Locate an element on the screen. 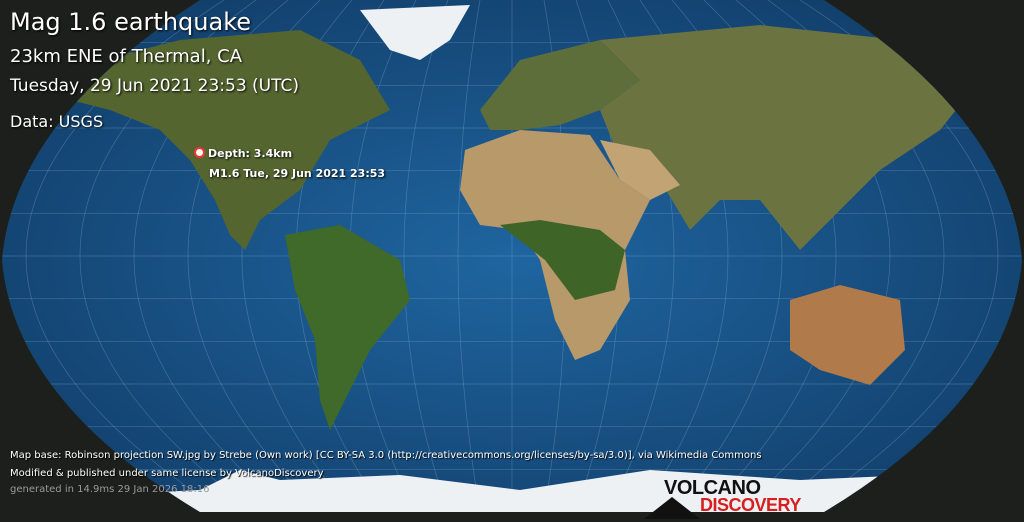 The image size is (1024, 522). event-label: M1.6 Tue, 29 Jun 2021 23:53 is located at coordinates (297, 173).